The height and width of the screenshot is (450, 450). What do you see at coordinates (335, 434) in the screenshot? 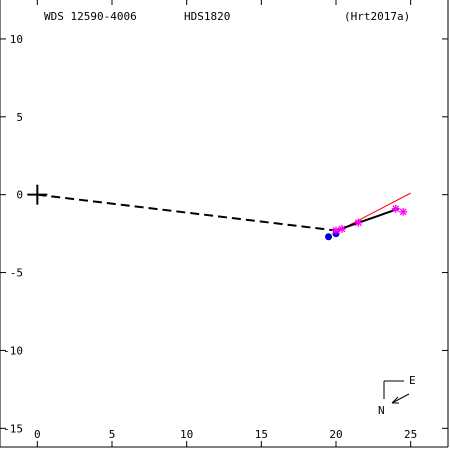
I see `x-tick-label: 20` at bounding box center [335, 434].